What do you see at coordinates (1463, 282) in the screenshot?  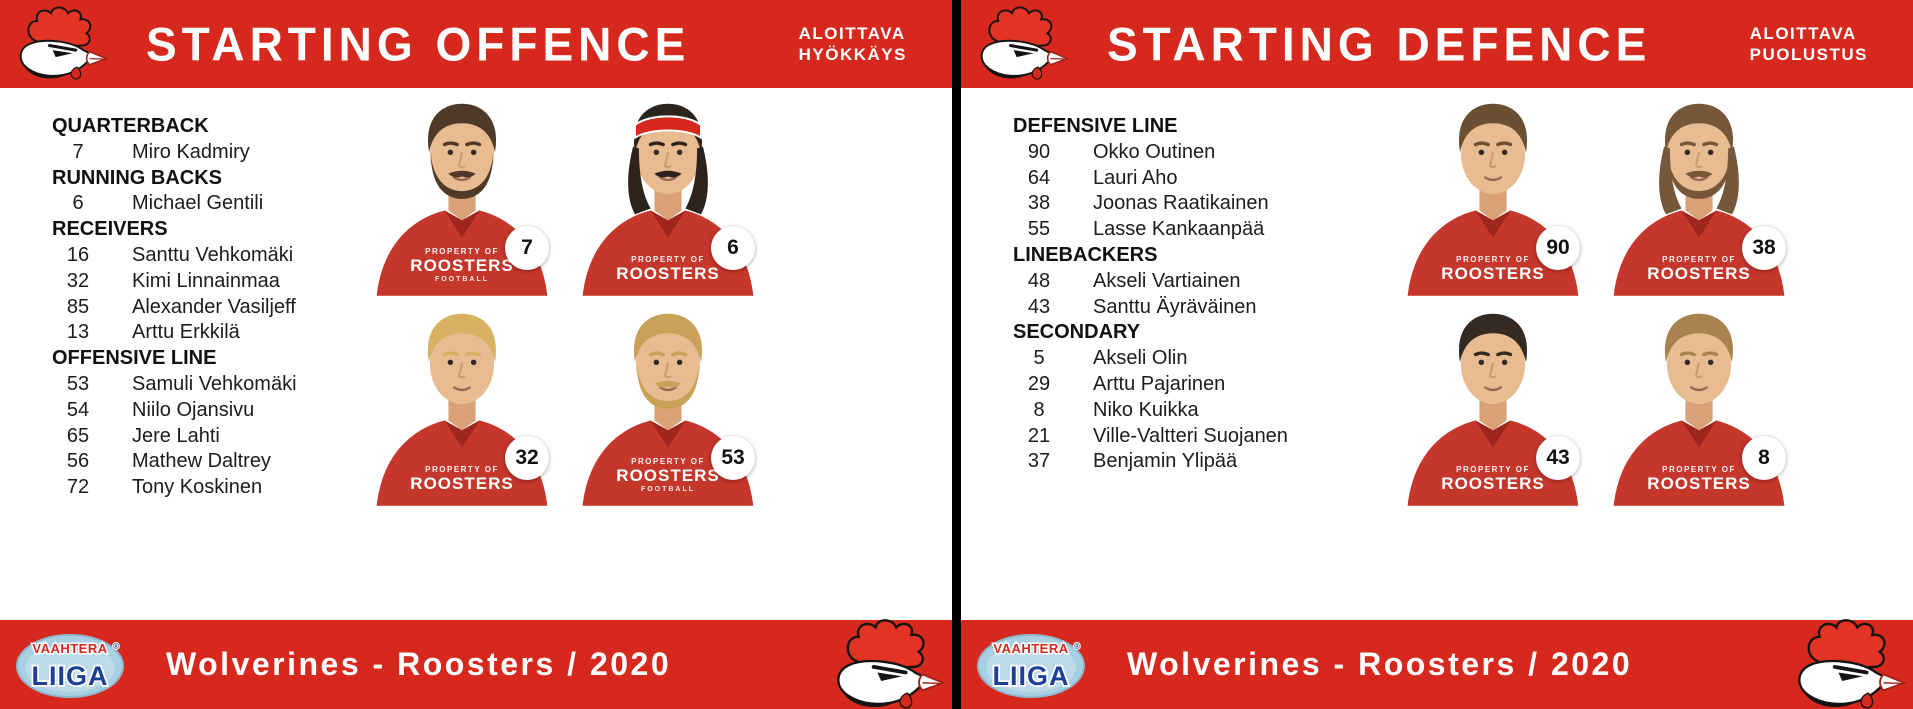 I see `roster-row: 48 Akseli Vartiainen` at bounding box center [1463, 282].